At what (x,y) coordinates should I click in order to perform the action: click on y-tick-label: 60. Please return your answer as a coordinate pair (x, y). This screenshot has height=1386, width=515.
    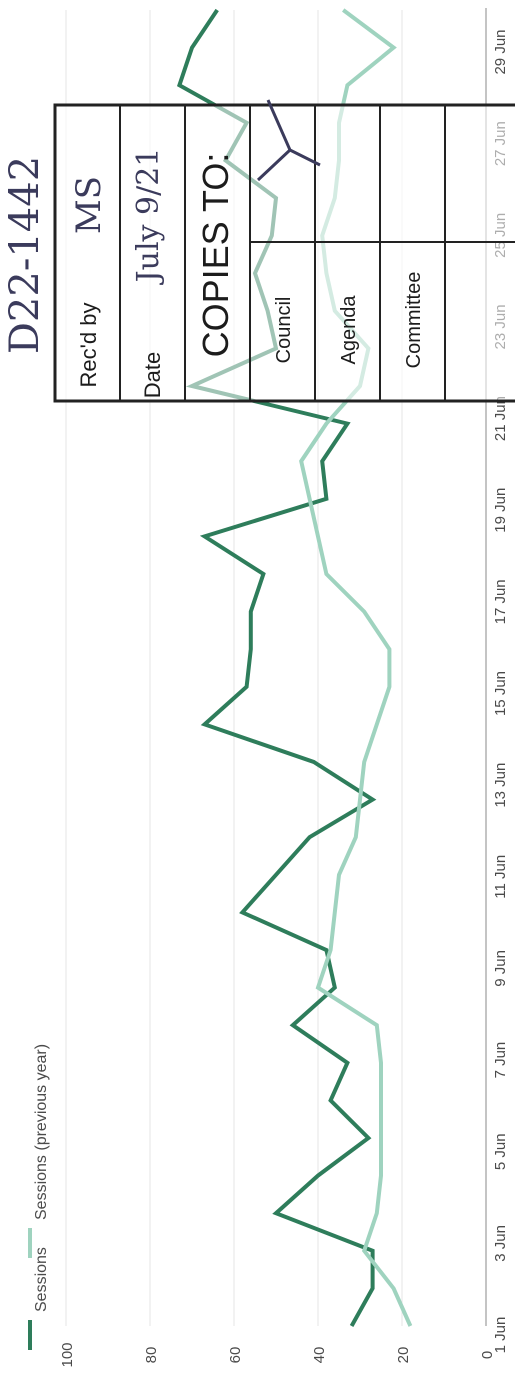
    Looking at the image, I should click on (235, 1355).